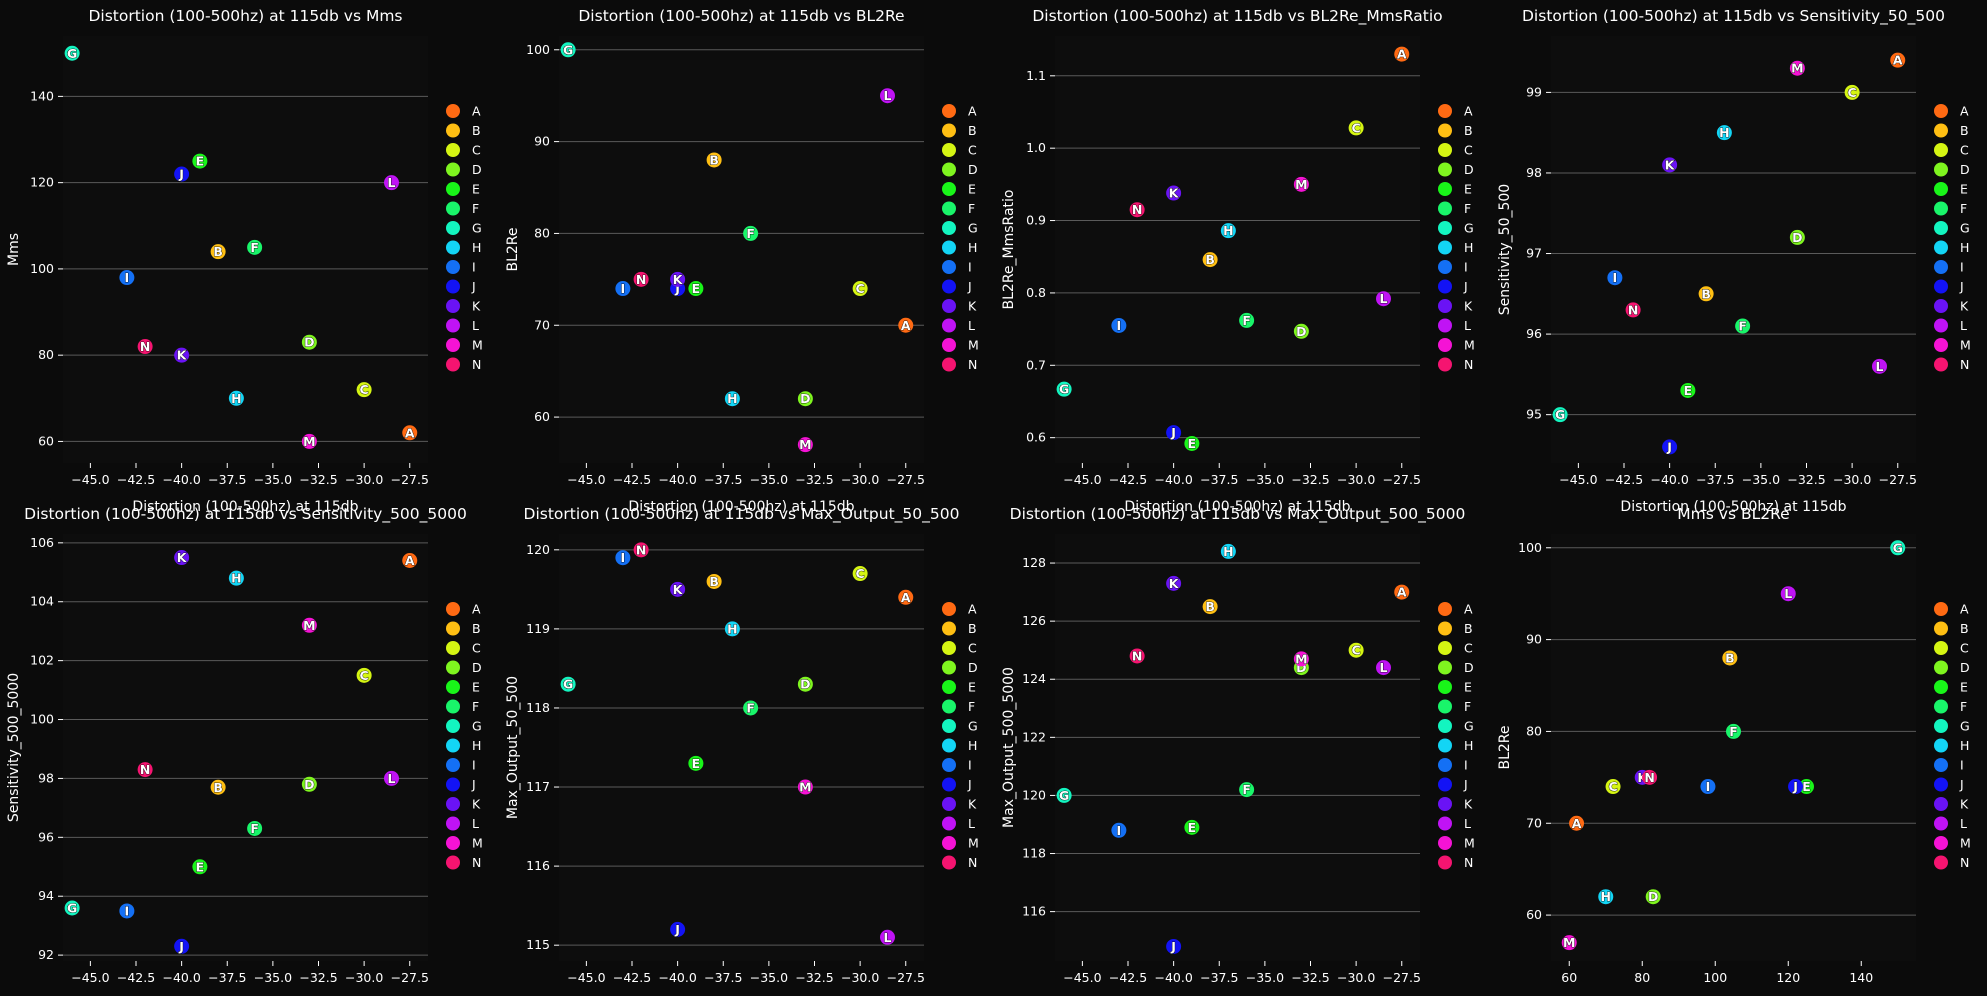 The height and width of the screenshot is (996, 1987). Describe the element at coordinates (1534, 253) in the screenshot. I see `y-tick-label: 97` at that location.